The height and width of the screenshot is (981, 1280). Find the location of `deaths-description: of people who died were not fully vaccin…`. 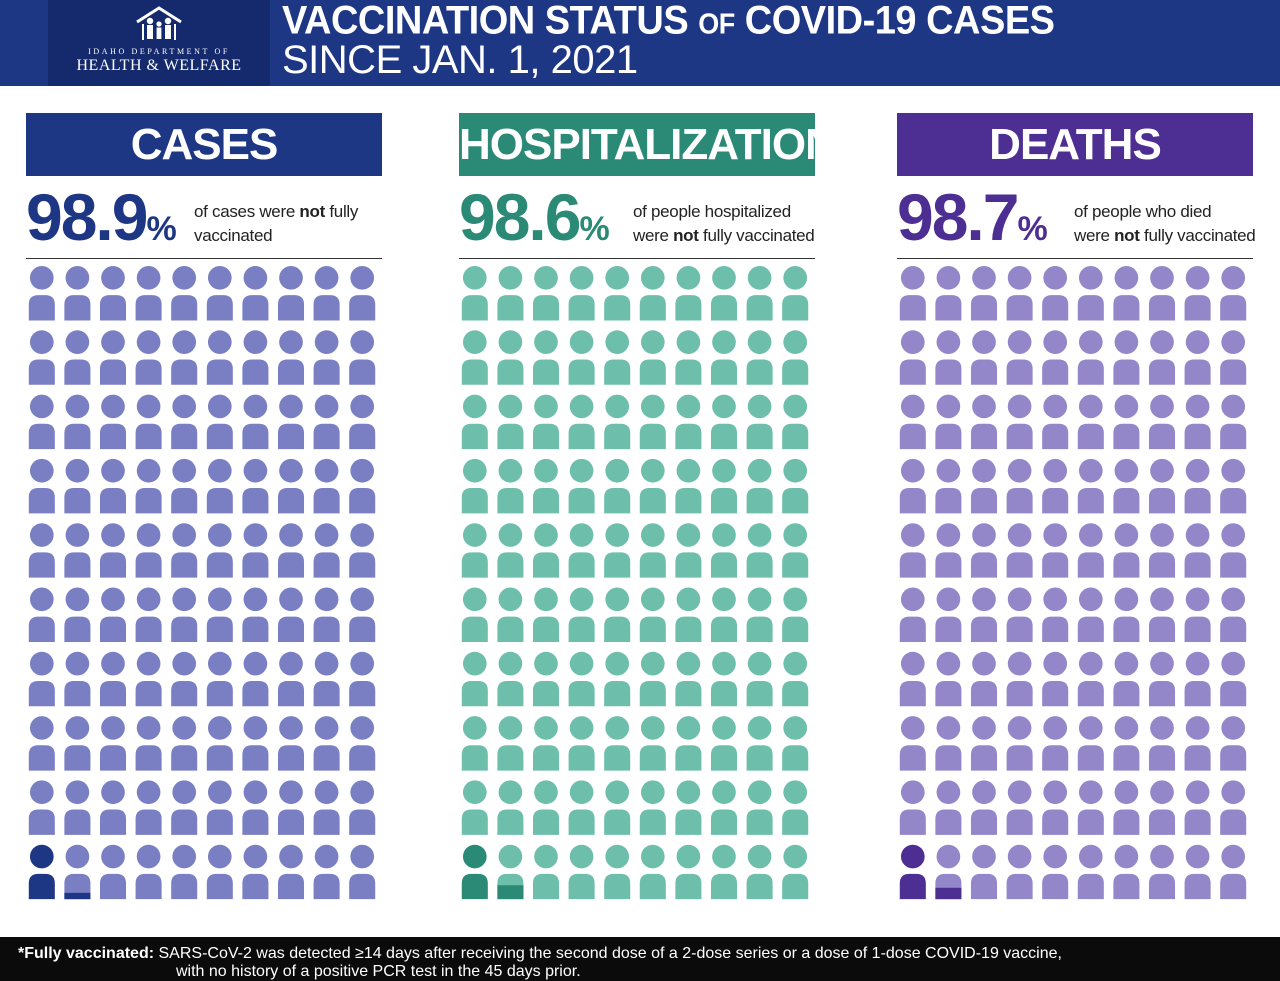

deaths-description: of people who died were not fully vaccin… is located at coordinates (1165, 223).